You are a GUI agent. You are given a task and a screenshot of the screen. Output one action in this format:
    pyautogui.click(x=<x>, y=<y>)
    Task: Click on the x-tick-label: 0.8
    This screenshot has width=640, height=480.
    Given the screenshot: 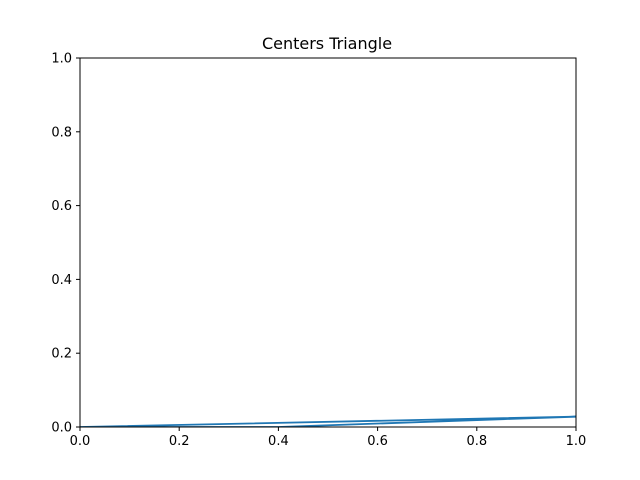 What is the action you would take?
    pyautogui.click(x=476, y=441)
    